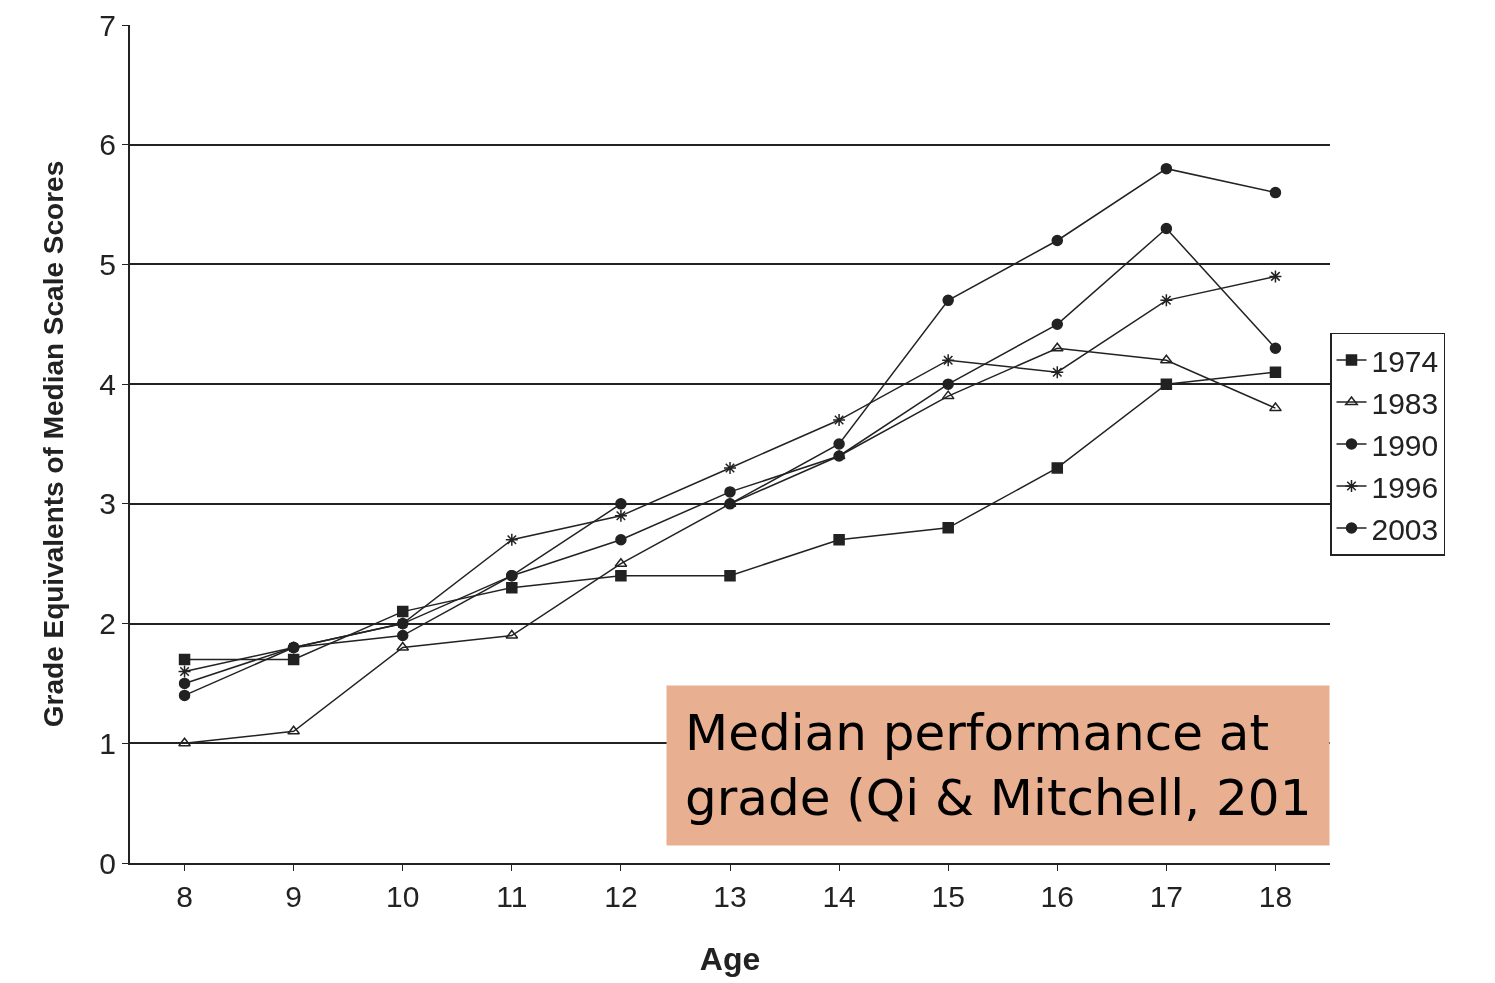 Image resolution: width=1495 pixels, height=983 pixels. What do you see at coordinates (107, 264) in the screenshot?
I see `y-tick-label: 5` at bounding box center [107, 264].